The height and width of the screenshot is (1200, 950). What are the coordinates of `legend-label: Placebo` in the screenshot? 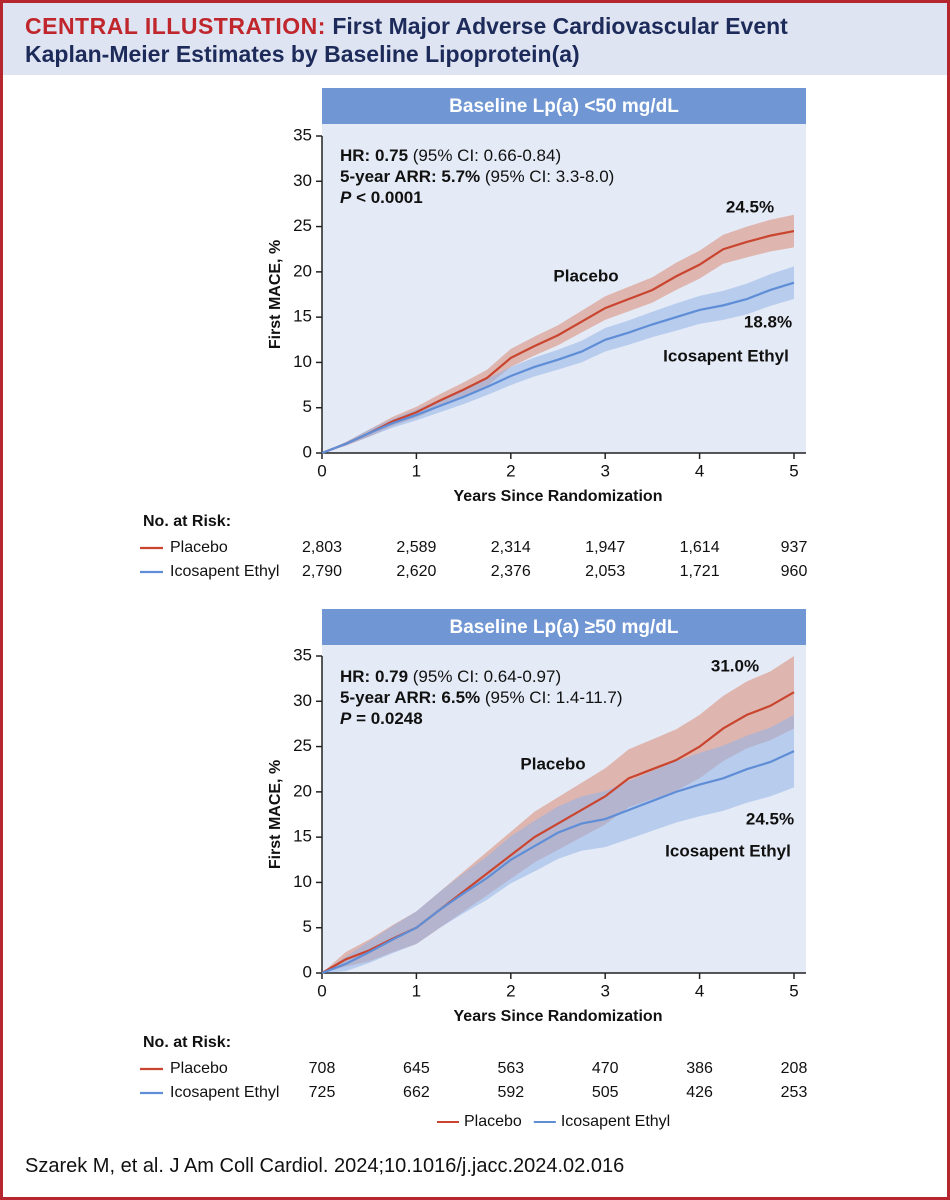 It's located at (493, 1121).